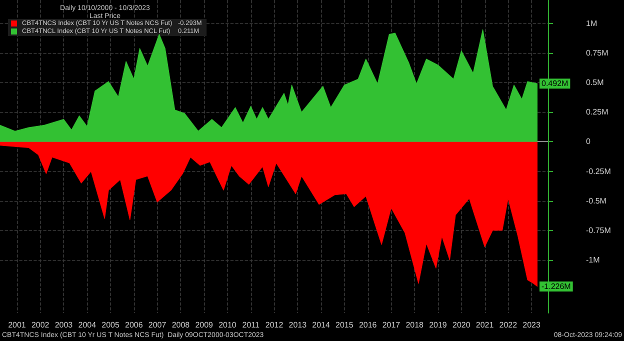  I want to click on y-tick-label: 0.5M, so click(595, 83).